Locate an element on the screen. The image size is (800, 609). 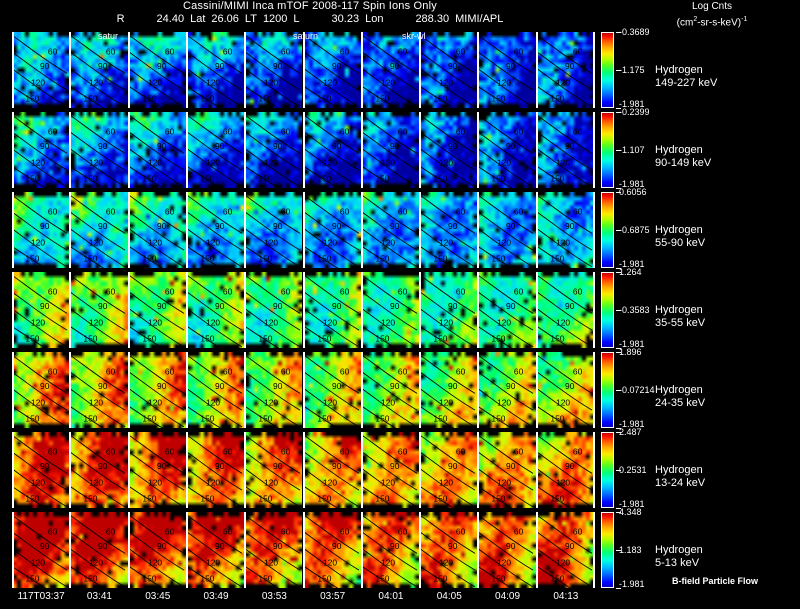
colorbar-tick-label: -1.175 is located at coordinates (632, 70).